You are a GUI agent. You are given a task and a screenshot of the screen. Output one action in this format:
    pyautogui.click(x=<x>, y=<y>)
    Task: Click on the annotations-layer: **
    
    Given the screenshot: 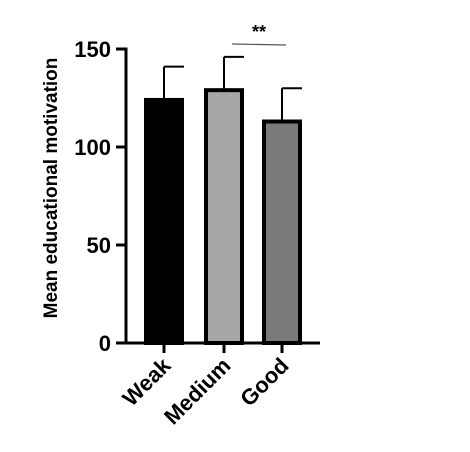 What is the action you would take?
    pyautogui.click(x=259, y=34)
    